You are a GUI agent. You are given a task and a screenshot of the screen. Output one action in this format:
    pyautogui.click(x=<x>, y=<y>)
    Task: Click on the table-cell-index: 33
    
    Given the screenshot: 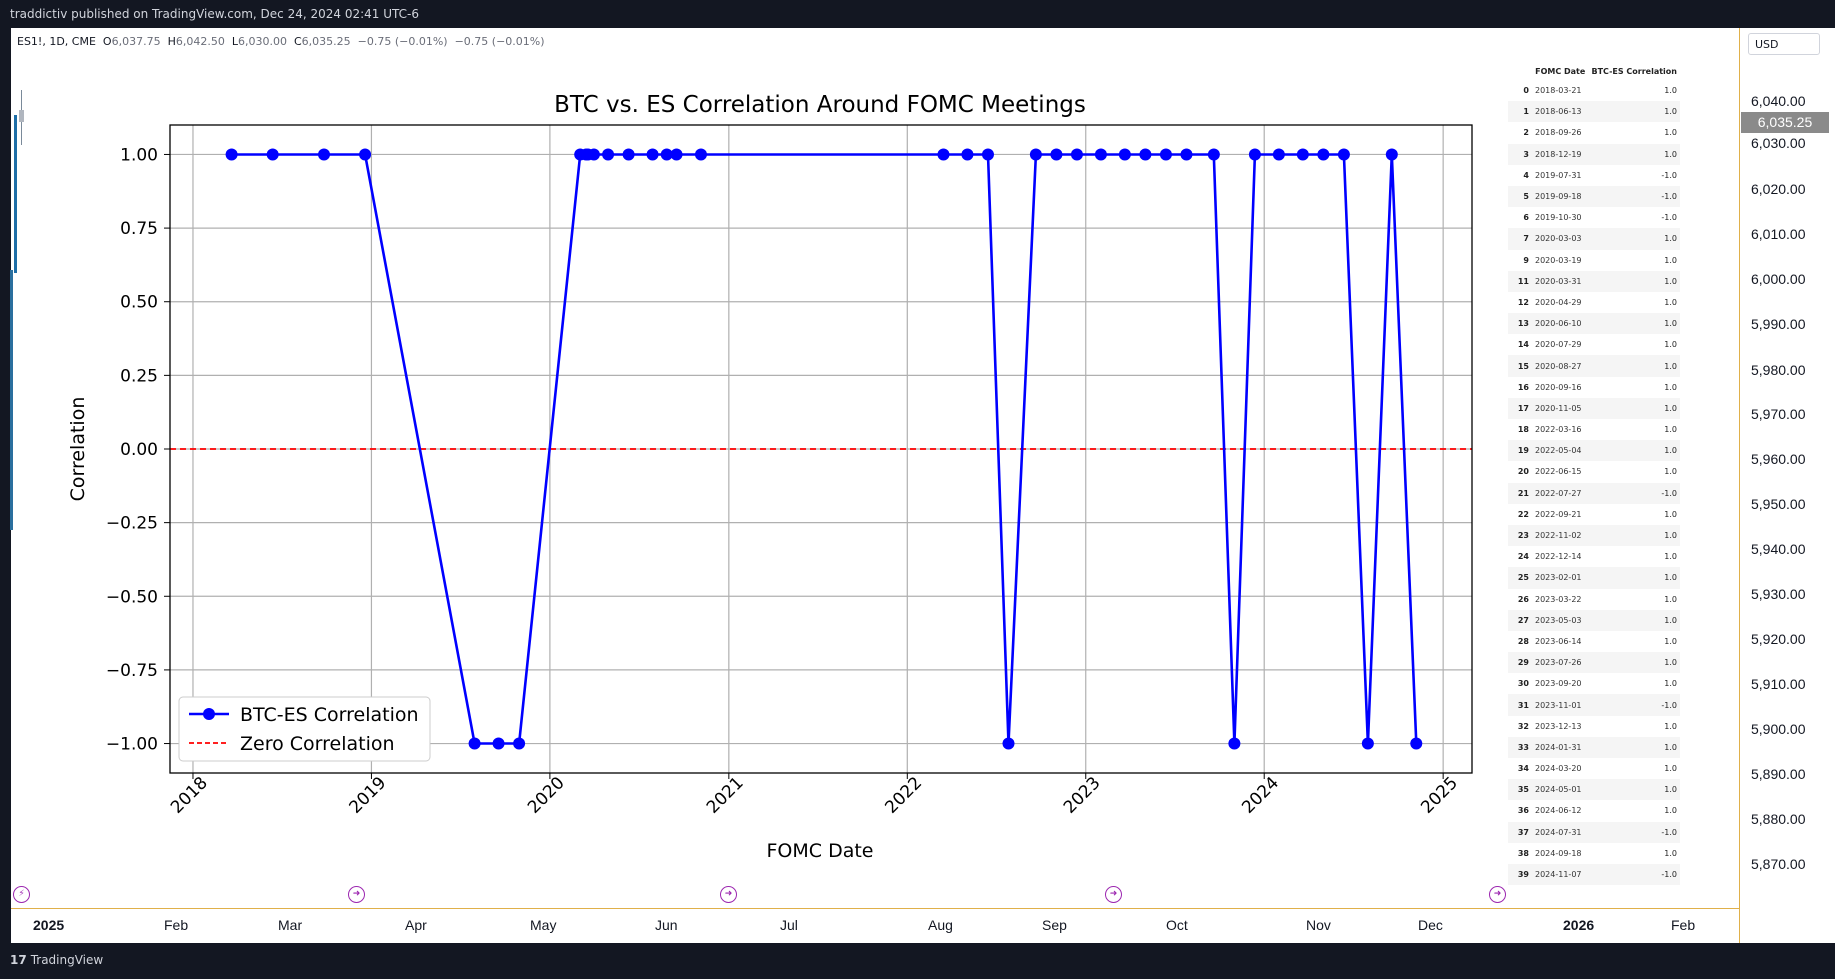 What is the action you would take?
    pyautogui.click(x=1520, y=747)
    